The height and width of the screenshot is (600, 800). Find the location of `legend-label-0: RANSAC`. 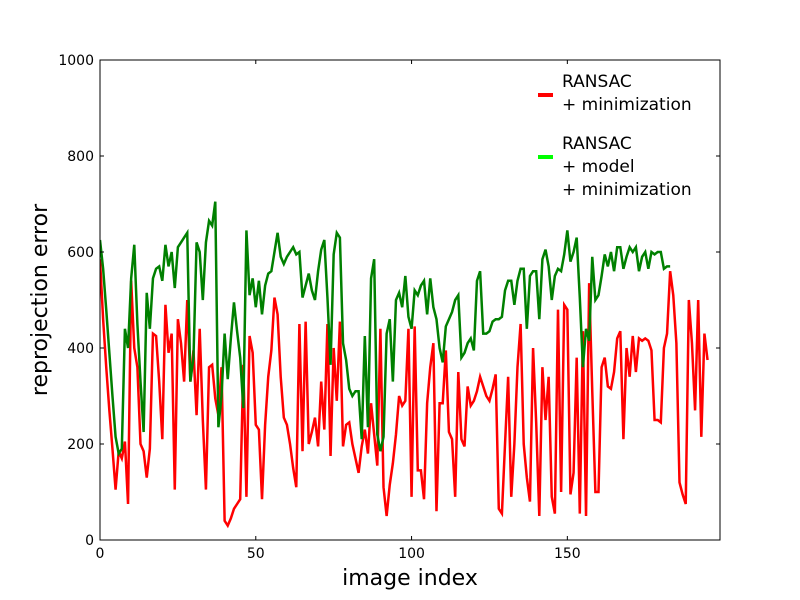

legend-label-0: RANSAC is located at coordinates (597, 82).